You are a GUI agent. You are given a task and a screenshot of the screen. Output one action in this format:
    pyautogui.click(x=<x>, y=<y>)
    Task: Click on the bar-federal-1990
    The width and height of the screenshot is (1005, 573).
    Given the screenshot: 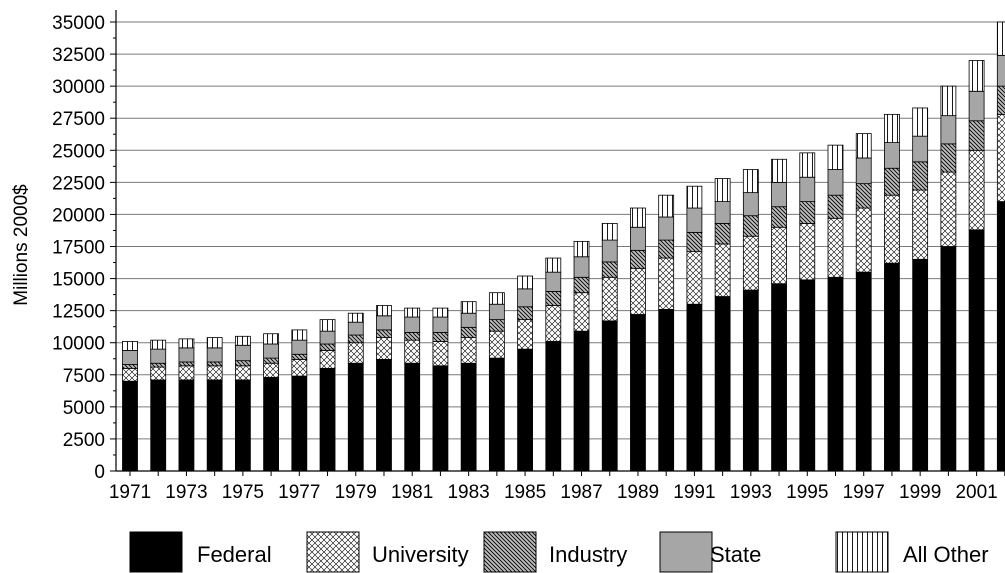 What is the action you would take?
    pyautogui.click(x=666, y=390)
    